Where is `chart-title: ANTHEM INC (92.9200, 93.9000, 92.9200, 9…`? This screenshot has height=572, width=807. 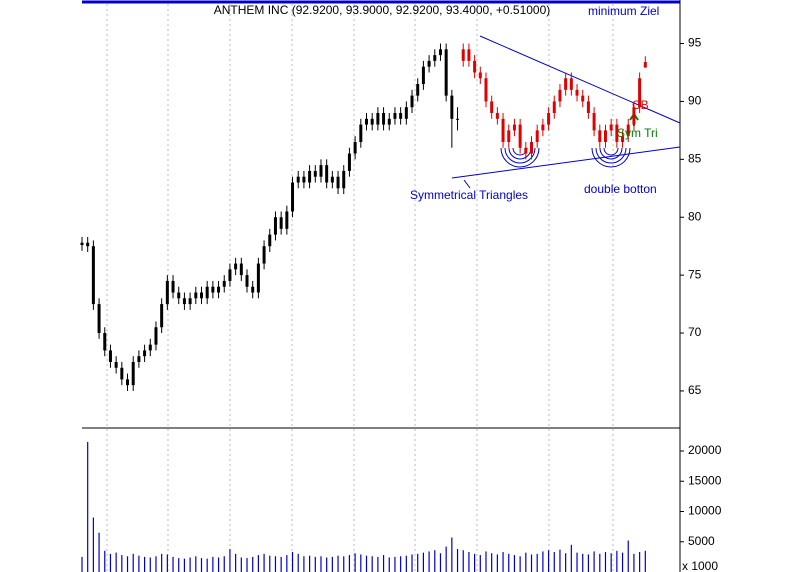
chart-title: ANTHEM INC (92.9200, 93.9000, 92.9200, 9… is located at coordinates (382, 10).